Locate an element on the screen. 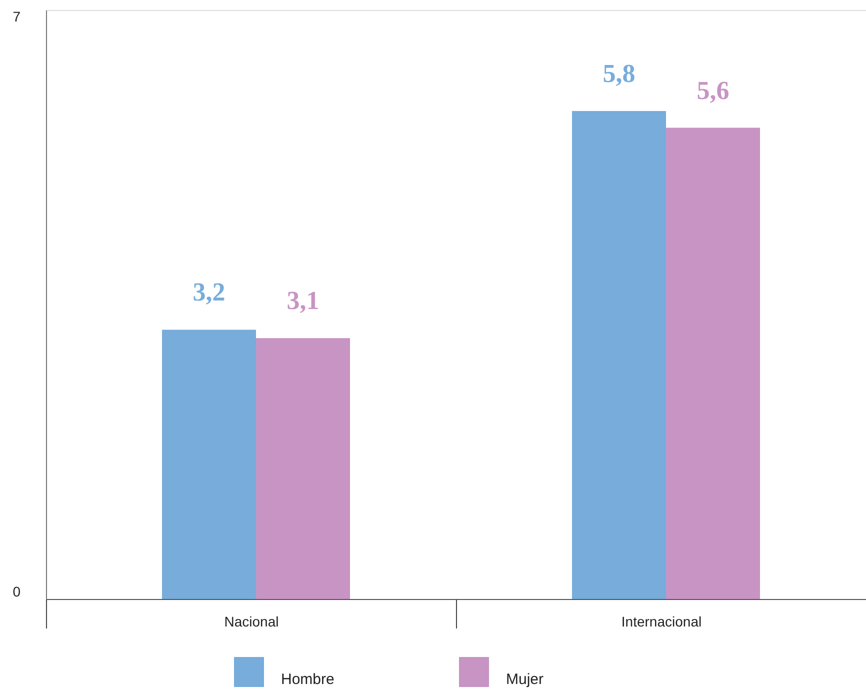 Image resolution: width=866 pixels, height=690 pixels. legend-label: Hombre is located at coordinates (307, 679).